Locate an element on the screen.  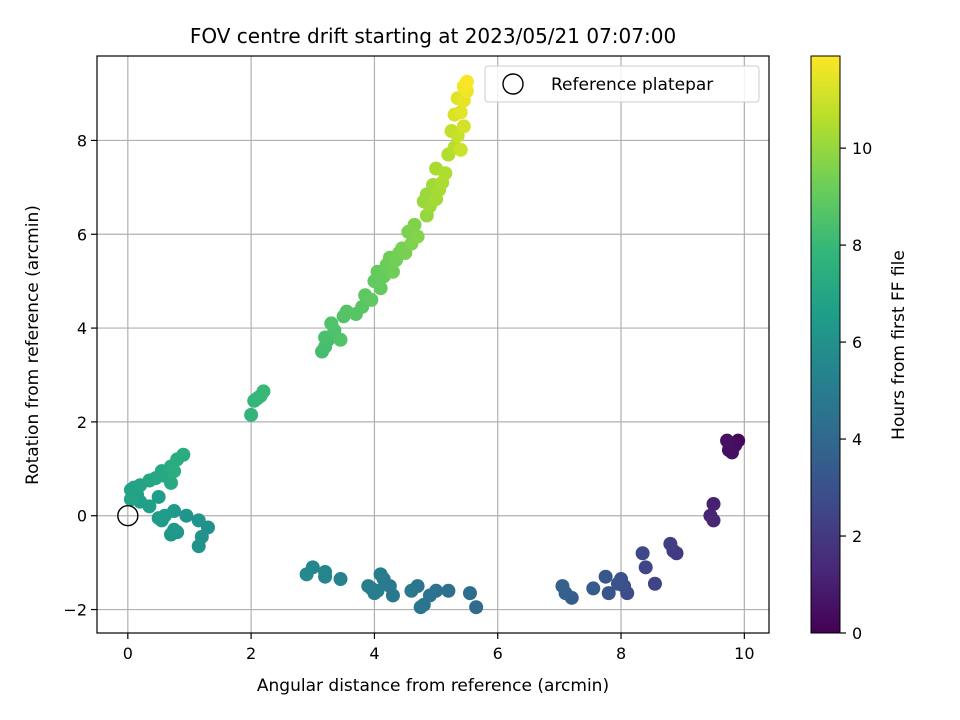
y-axis-ticks: −2 0 2 4 6 8 is located at coordinates (80, 375).